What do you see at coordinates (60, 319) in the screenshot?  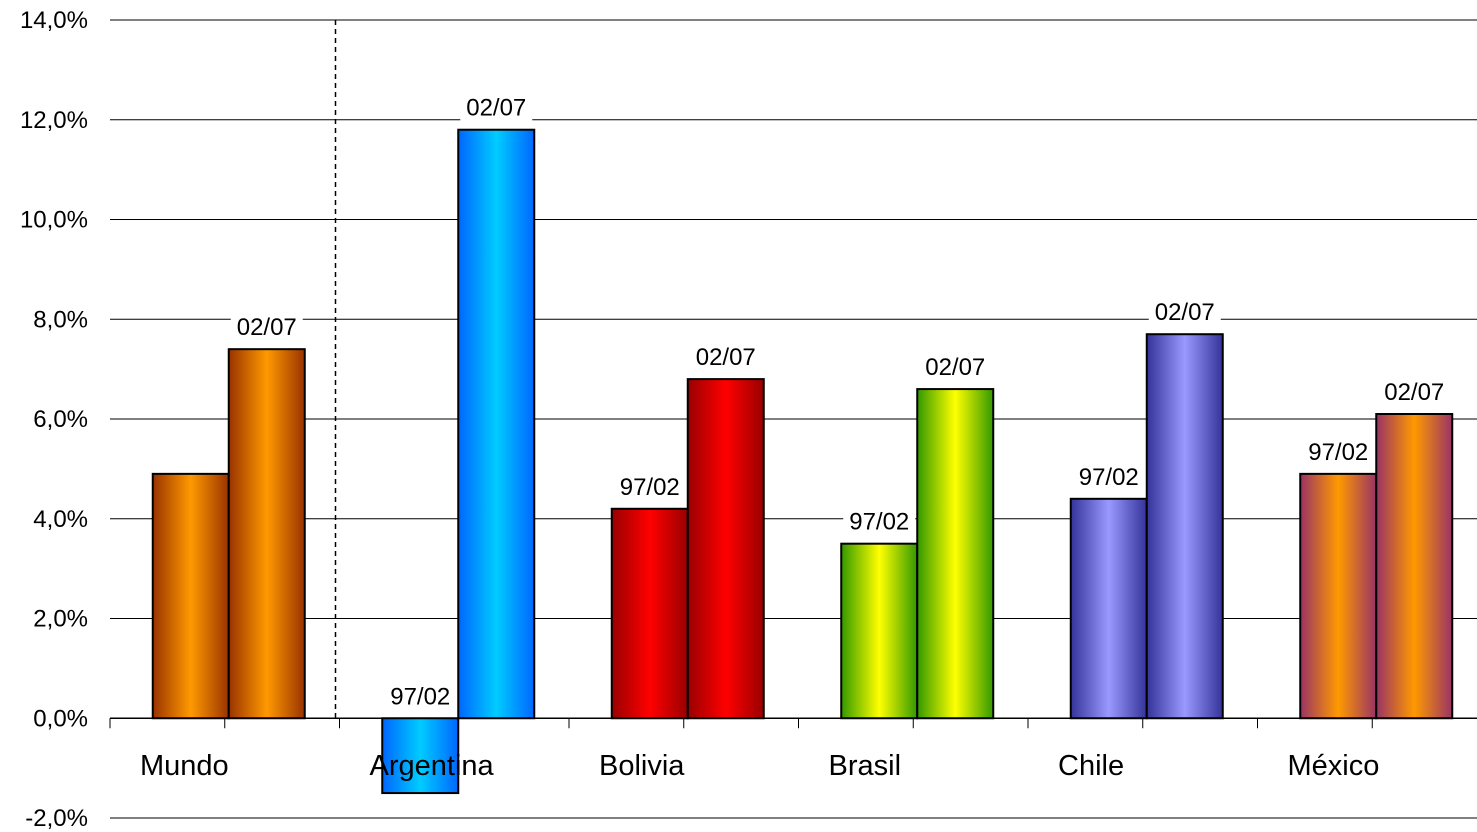 I see `y-tick-label: 8,0%` at bounding box center [60, 319].